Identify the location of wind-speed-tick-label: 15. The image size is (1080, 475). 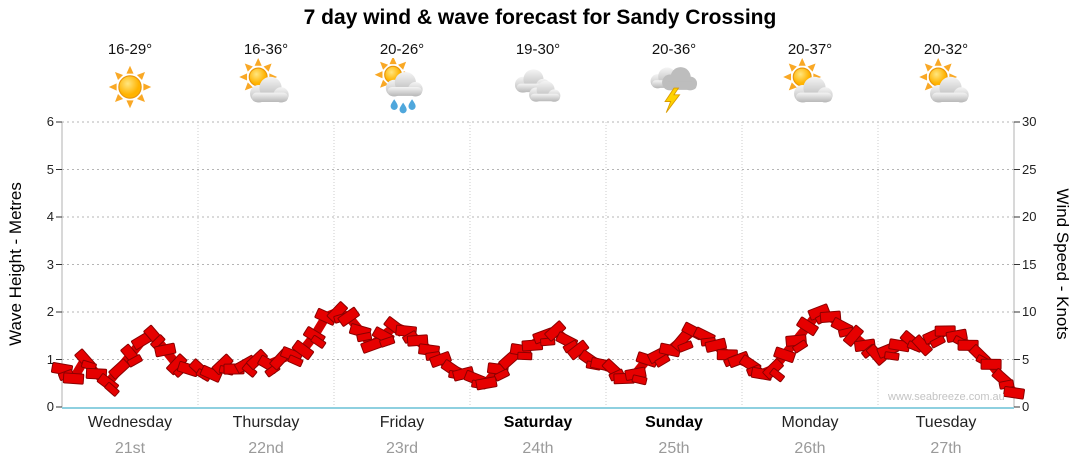
(1029, 264).